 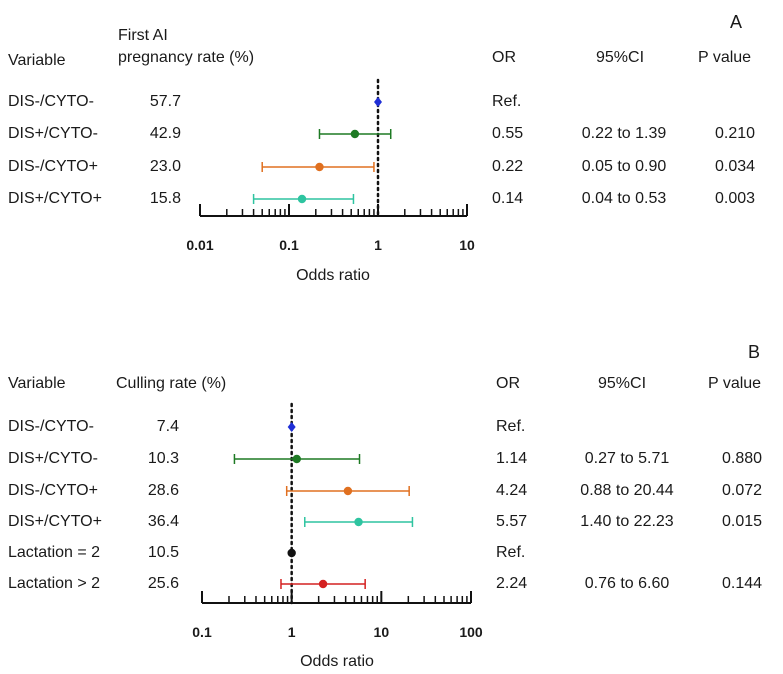 What do you see at coordinates (53, 458) in the screenshot?
I see `panel-b-row-variable-dis-cyto-: DIS+/CYTO-` at bounding box center [53, 458].